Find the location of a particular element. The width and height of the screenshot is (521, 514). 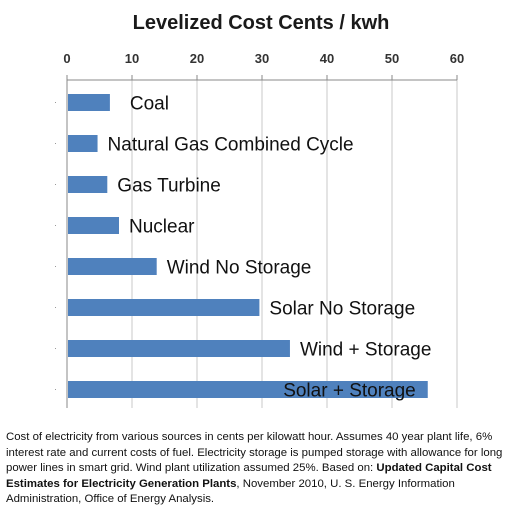

category-label: Solar No Storage is located at coordinates (342, 309).